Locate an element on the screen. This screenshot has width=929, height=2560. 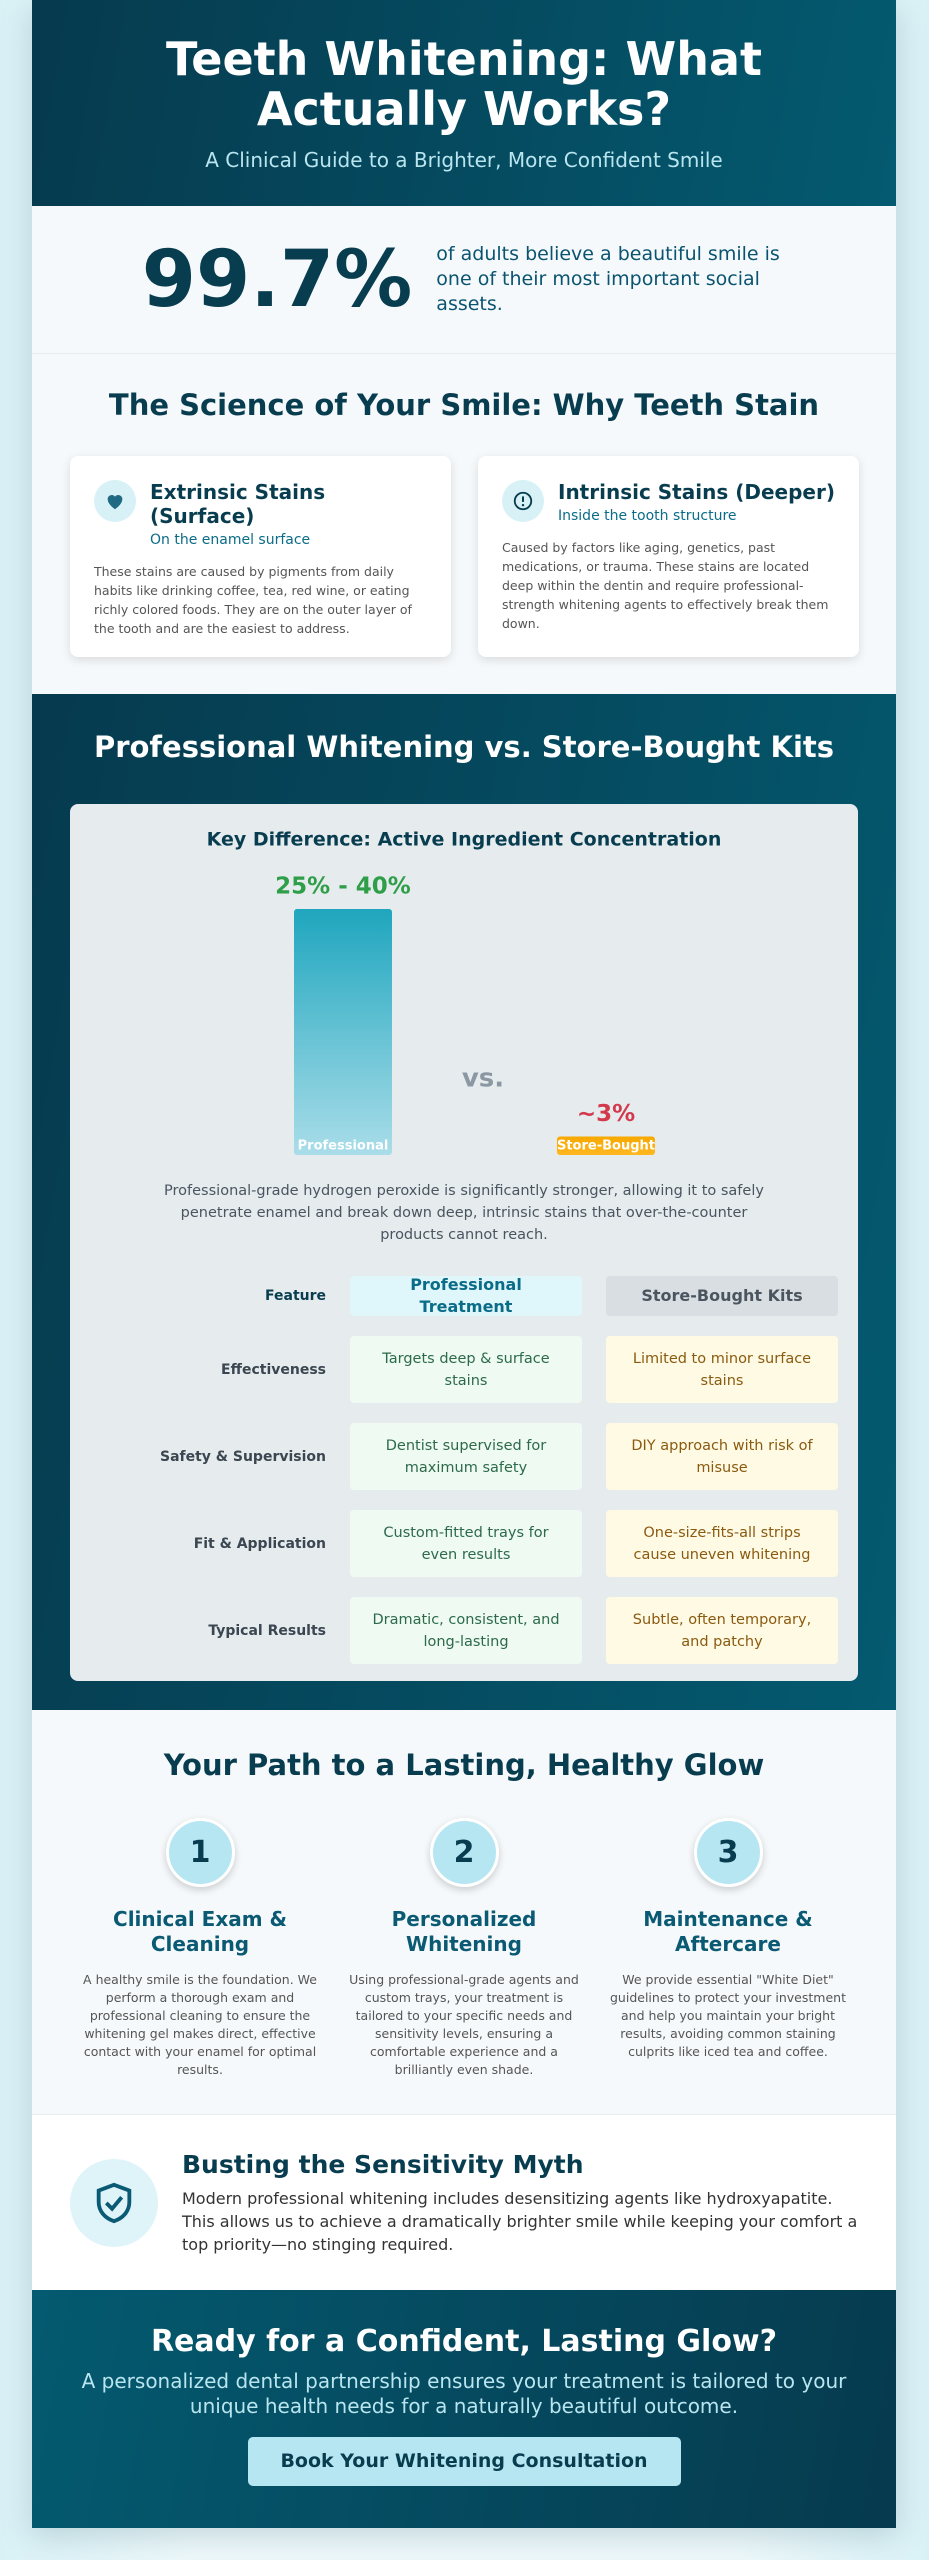
table-cell: Targets deep & surface stains is located at coordinates (466, 1369).